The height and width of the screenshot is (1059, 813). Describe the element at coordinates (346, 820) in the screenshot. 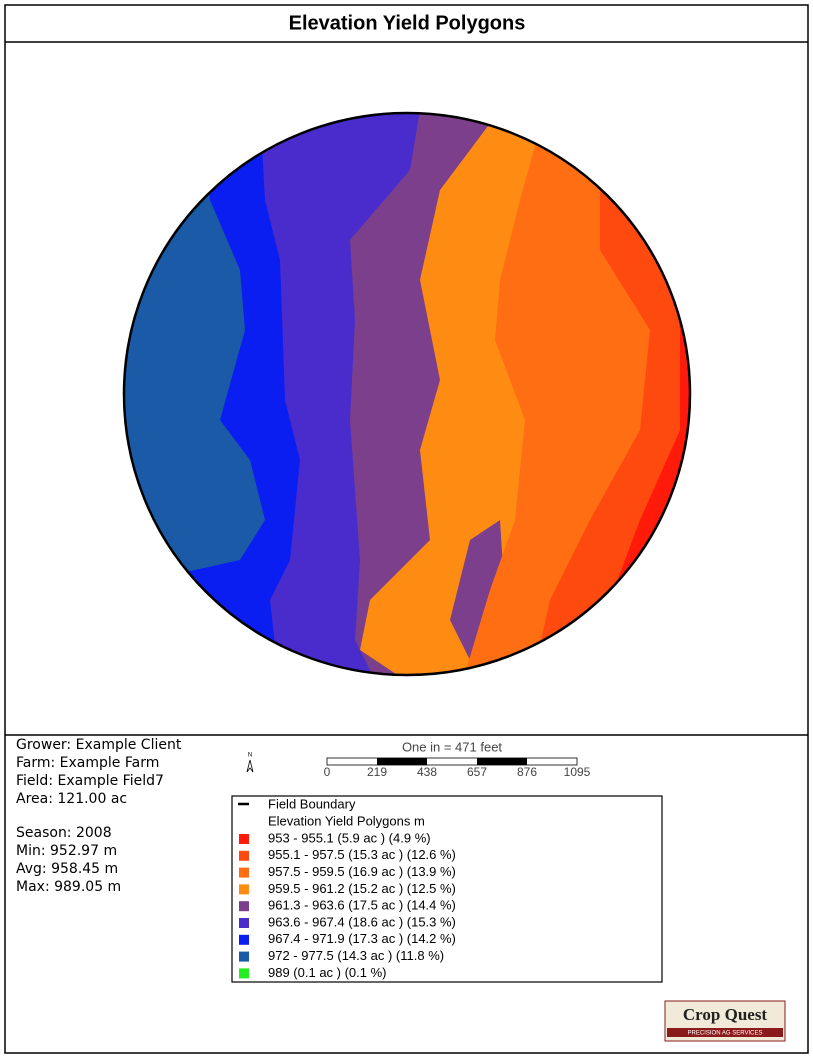

I see `legend-heading: Elevation Yield Polygons m` at that location.